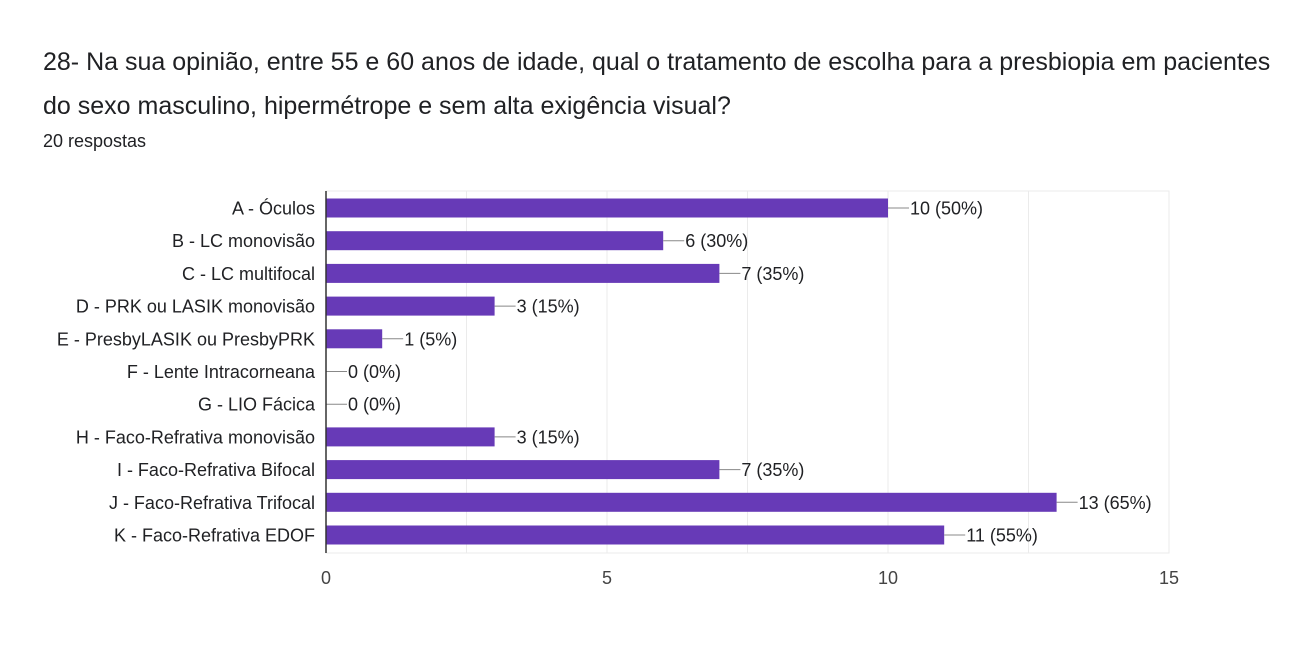 Image resolution: width=1299 pixels, height=660 pixels. Describe the element at coordinates (1002, 536) in the screenshot. I see `data-label: 11 (55%)` at that location.